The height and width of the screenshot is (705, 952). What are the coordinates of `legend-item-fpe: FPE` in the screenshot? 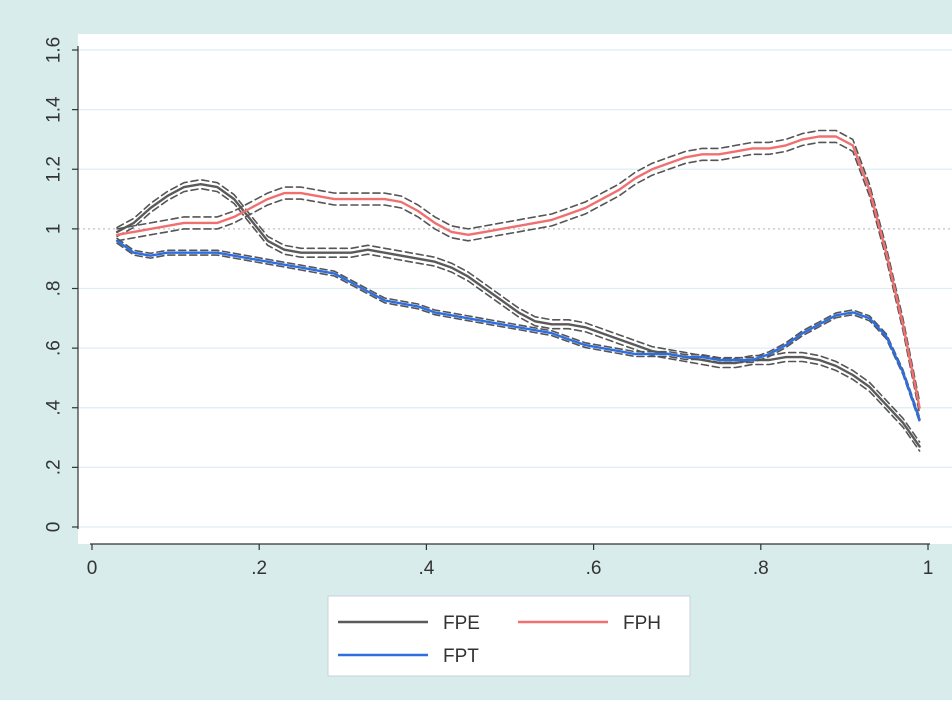 It's located at (409, 623).